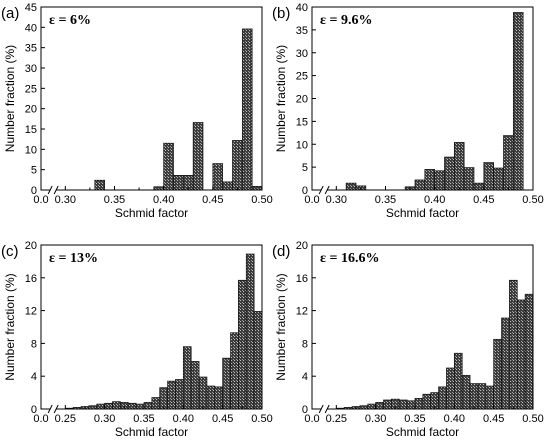 This screenshot has height=444, width=550. What do you see at coordinates (281, 251) in the screenshot?
I see `panel-label: (d)` at bounding box center [281, 251].